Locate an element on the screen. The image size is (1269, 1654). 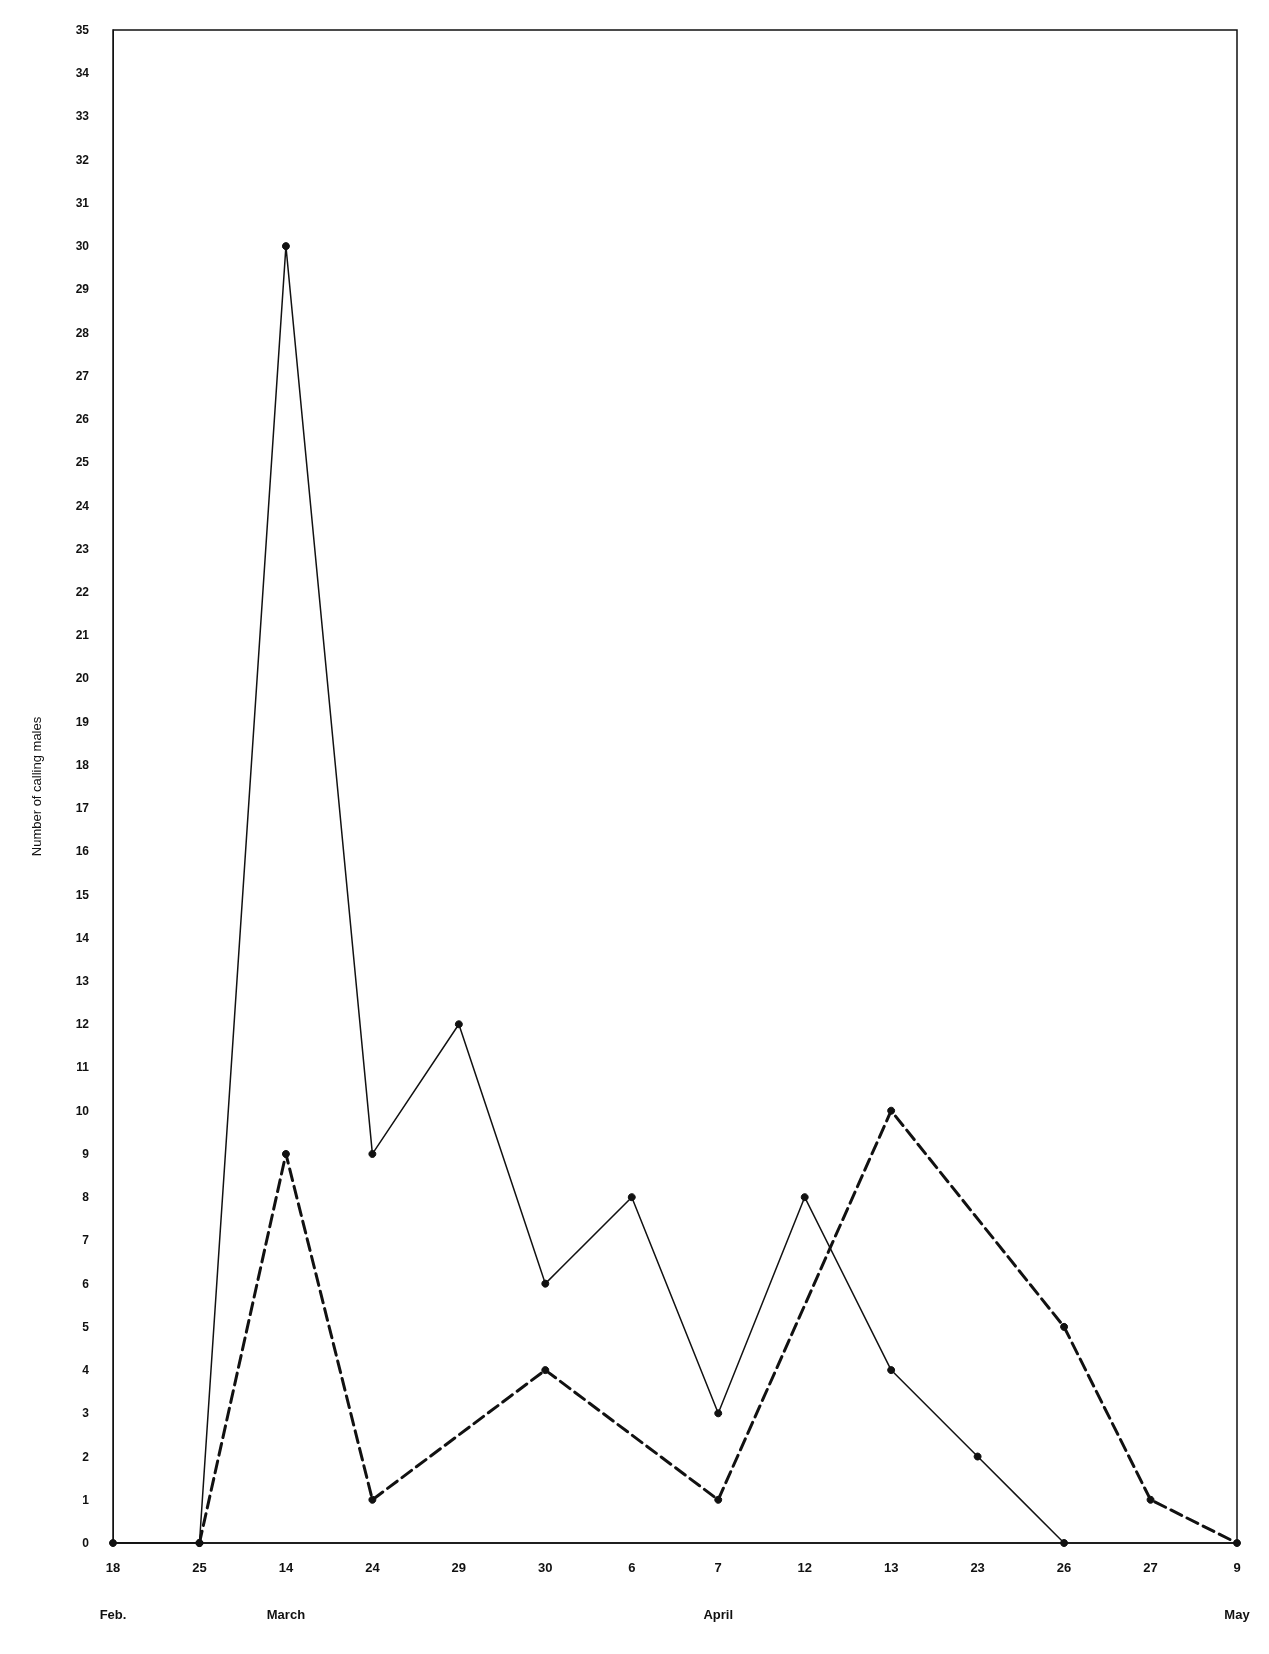
y-tick-label: 26 is located at coordinates (82, 419).